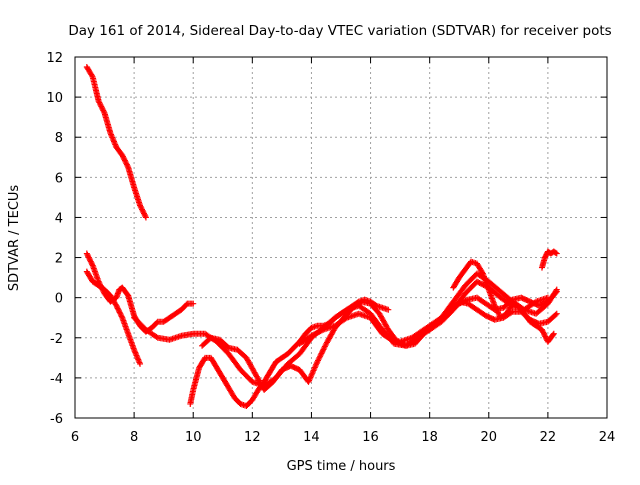 This screenshot has height=485, width=640. What do you see at coordinates (548, 437) in the screenshot?
I see `x-tick-label: 22` at bounding box center [548, 437].